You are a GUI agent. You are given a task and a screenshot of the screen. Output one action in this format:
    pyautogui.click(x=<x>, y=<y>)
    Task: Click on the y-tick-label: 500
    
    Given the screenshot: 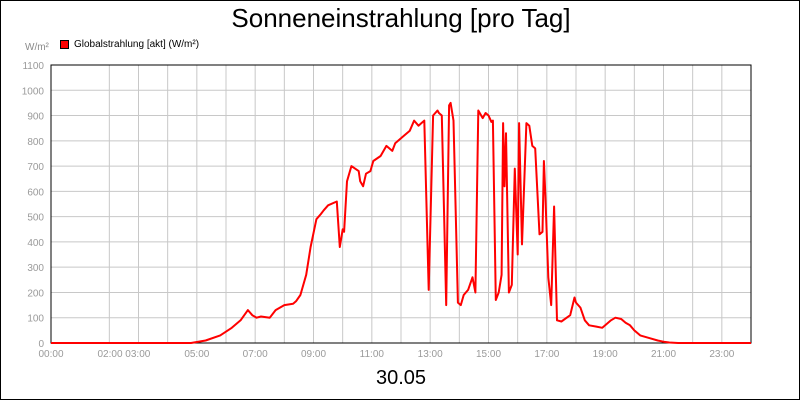 What is the action you would take?
    pyautogui.click(x=35, y=218)
    